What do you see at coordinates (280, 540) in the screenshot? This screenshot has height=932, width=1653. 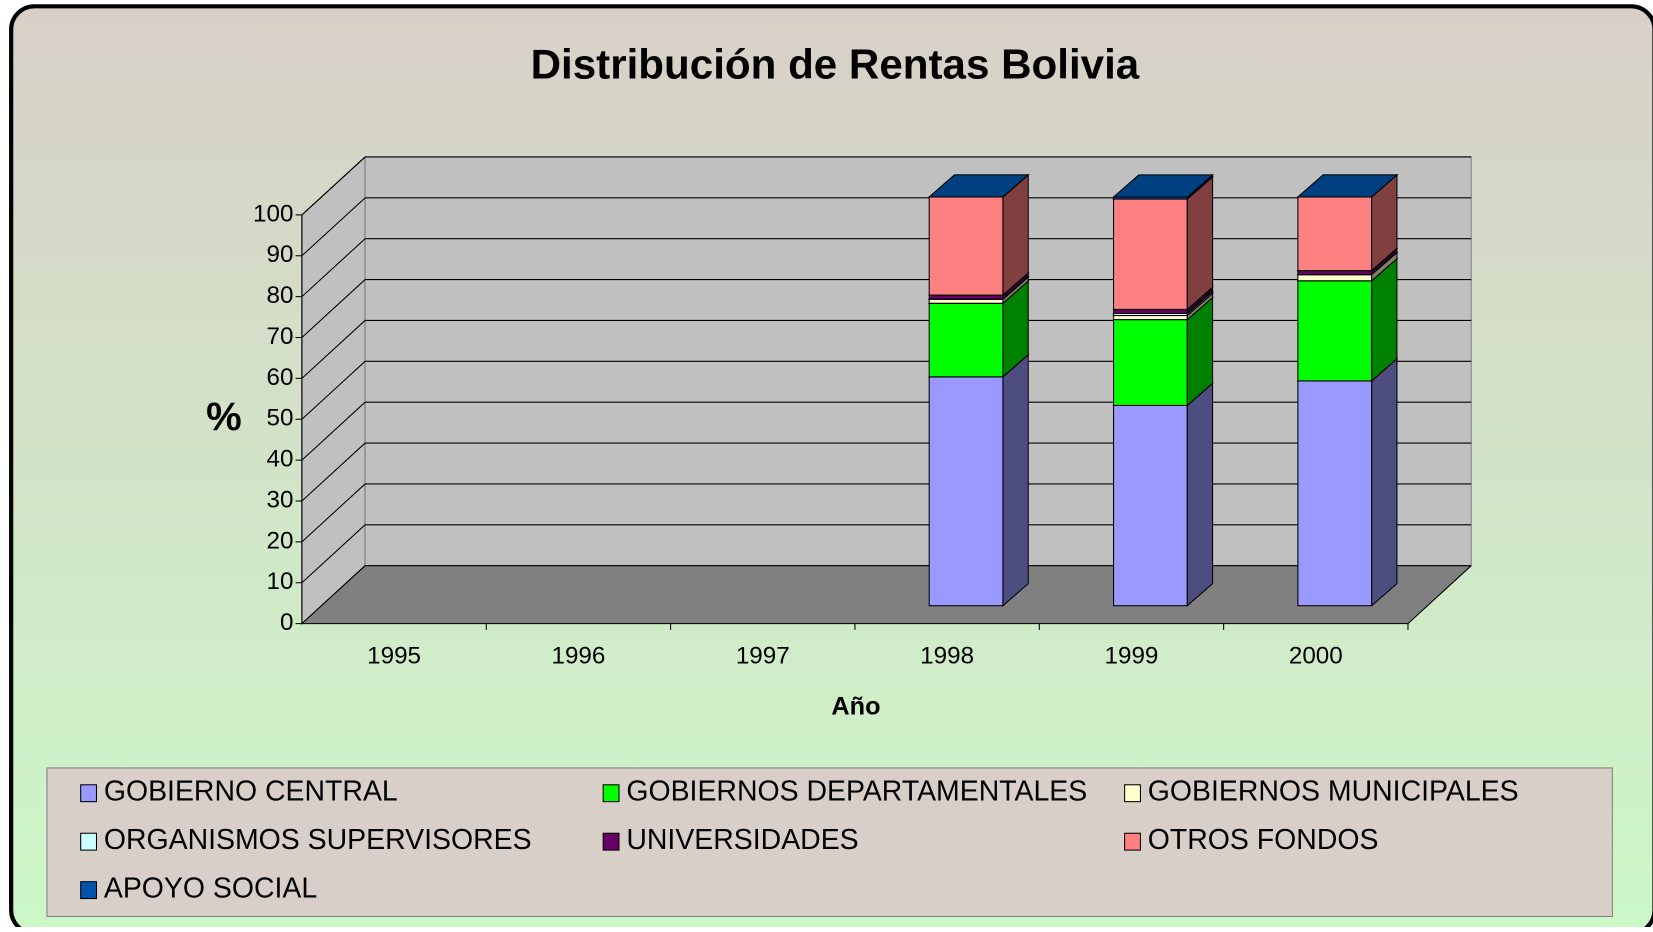 I see `y-tick-label: 20` at bounding box center [280, 540].